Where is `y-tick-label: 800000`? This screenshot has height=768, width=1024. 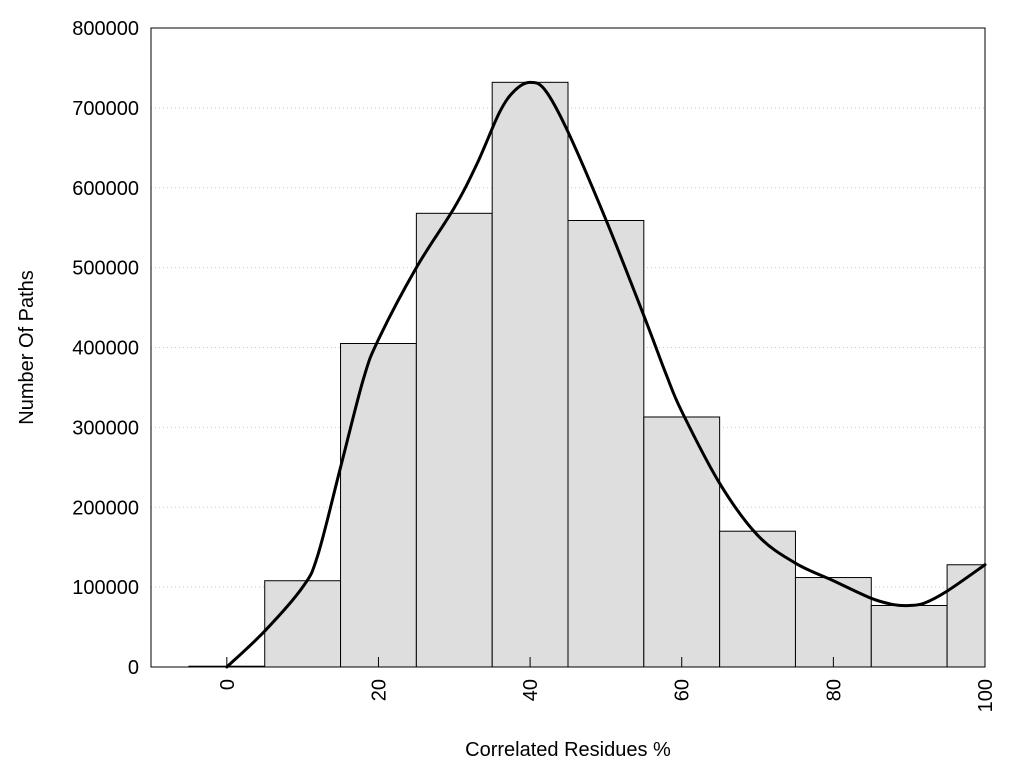 y-tick-label: 800000 is located at coordinates (105, 29).